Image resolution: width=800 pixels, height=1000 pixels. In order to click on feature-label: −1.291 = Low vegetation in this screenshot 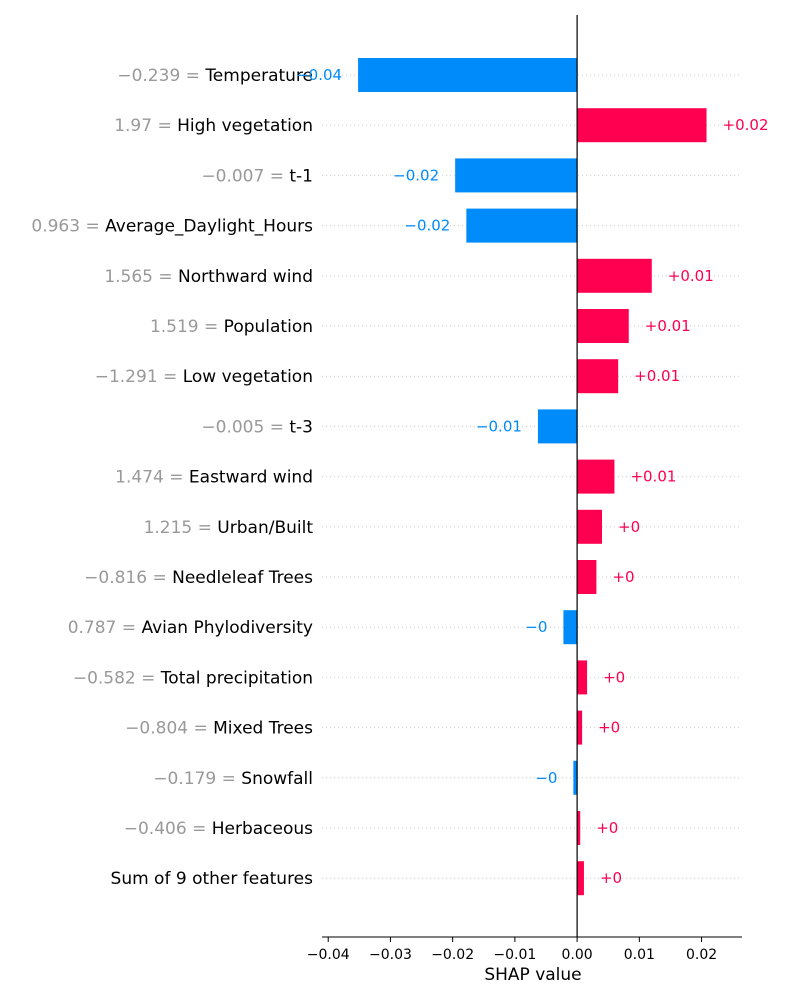, I will do `click(204, 377)`.